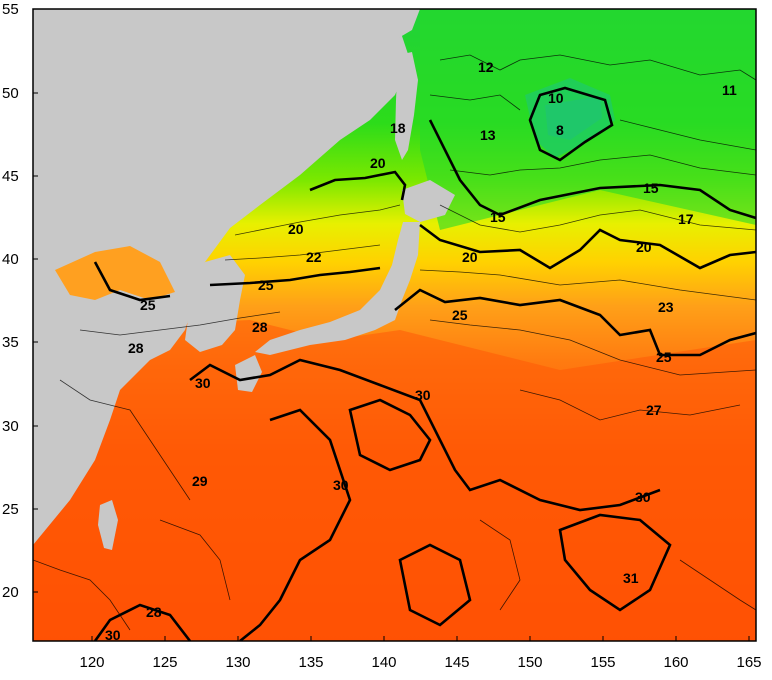  I want to click on isotherm-25-west, so click(295, 276).